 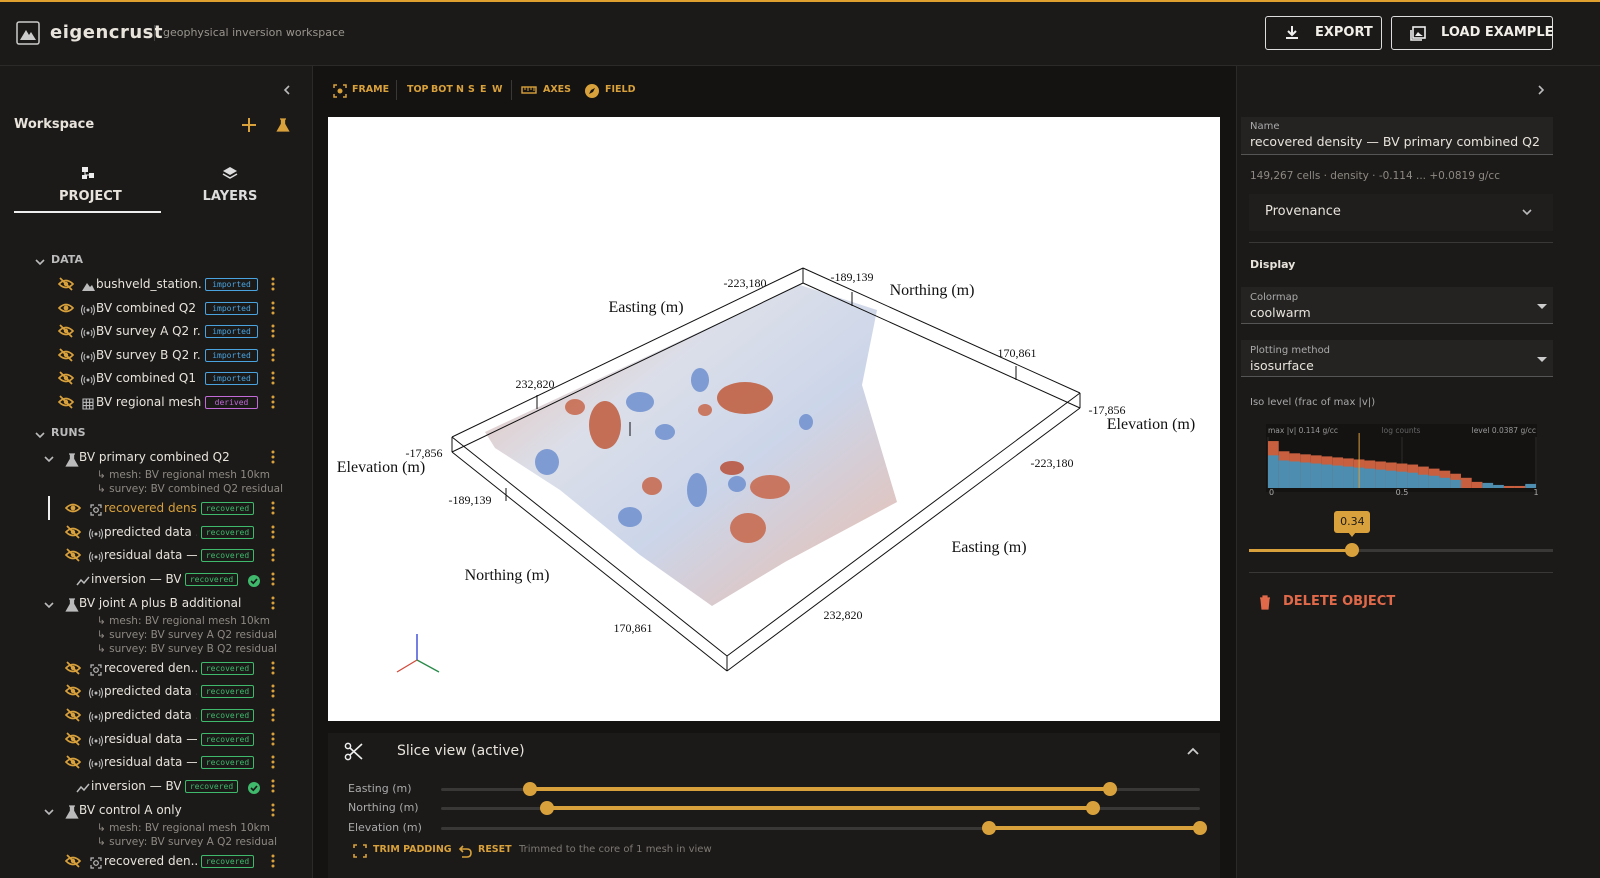 What do you see at coordinates (464, 850) in the screenshot?
I see `reset-icon` at bounding box center [464, 850].